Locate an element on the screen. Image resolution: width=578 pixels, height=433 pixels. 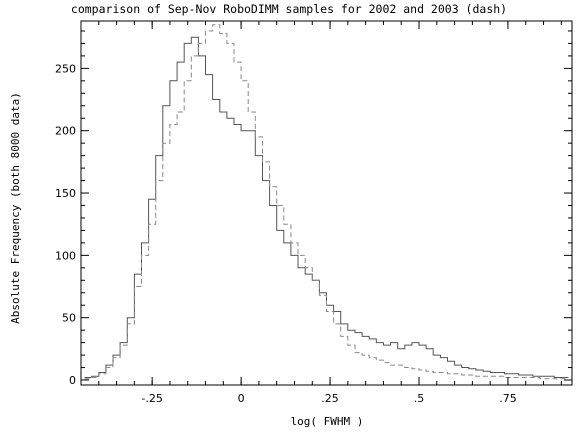
y-axis-label: Absolute Frequency (both 8000 data) is located at coordinates (15, 208).